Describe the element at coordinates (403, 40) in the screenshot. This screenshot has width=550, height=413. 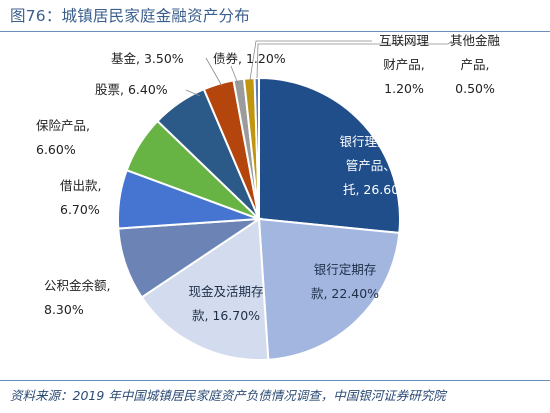
I see `slice-label-line: 互联网理` at that location.